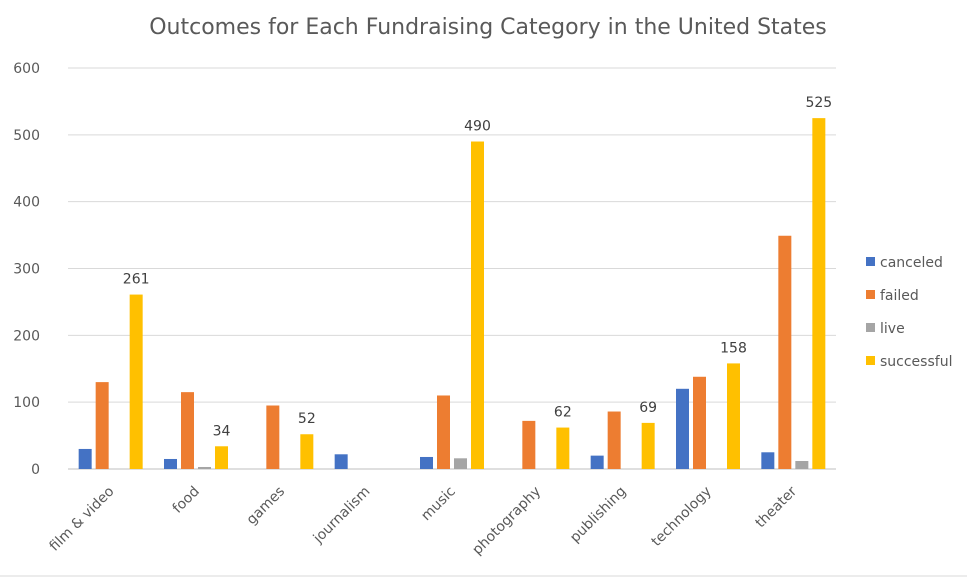 The height and width of the screenshot is (586, 967). What do you see at coordinates (266, 506) in the screenshot?
I see `x-tick-label: games` at bounding box center [266, 506].